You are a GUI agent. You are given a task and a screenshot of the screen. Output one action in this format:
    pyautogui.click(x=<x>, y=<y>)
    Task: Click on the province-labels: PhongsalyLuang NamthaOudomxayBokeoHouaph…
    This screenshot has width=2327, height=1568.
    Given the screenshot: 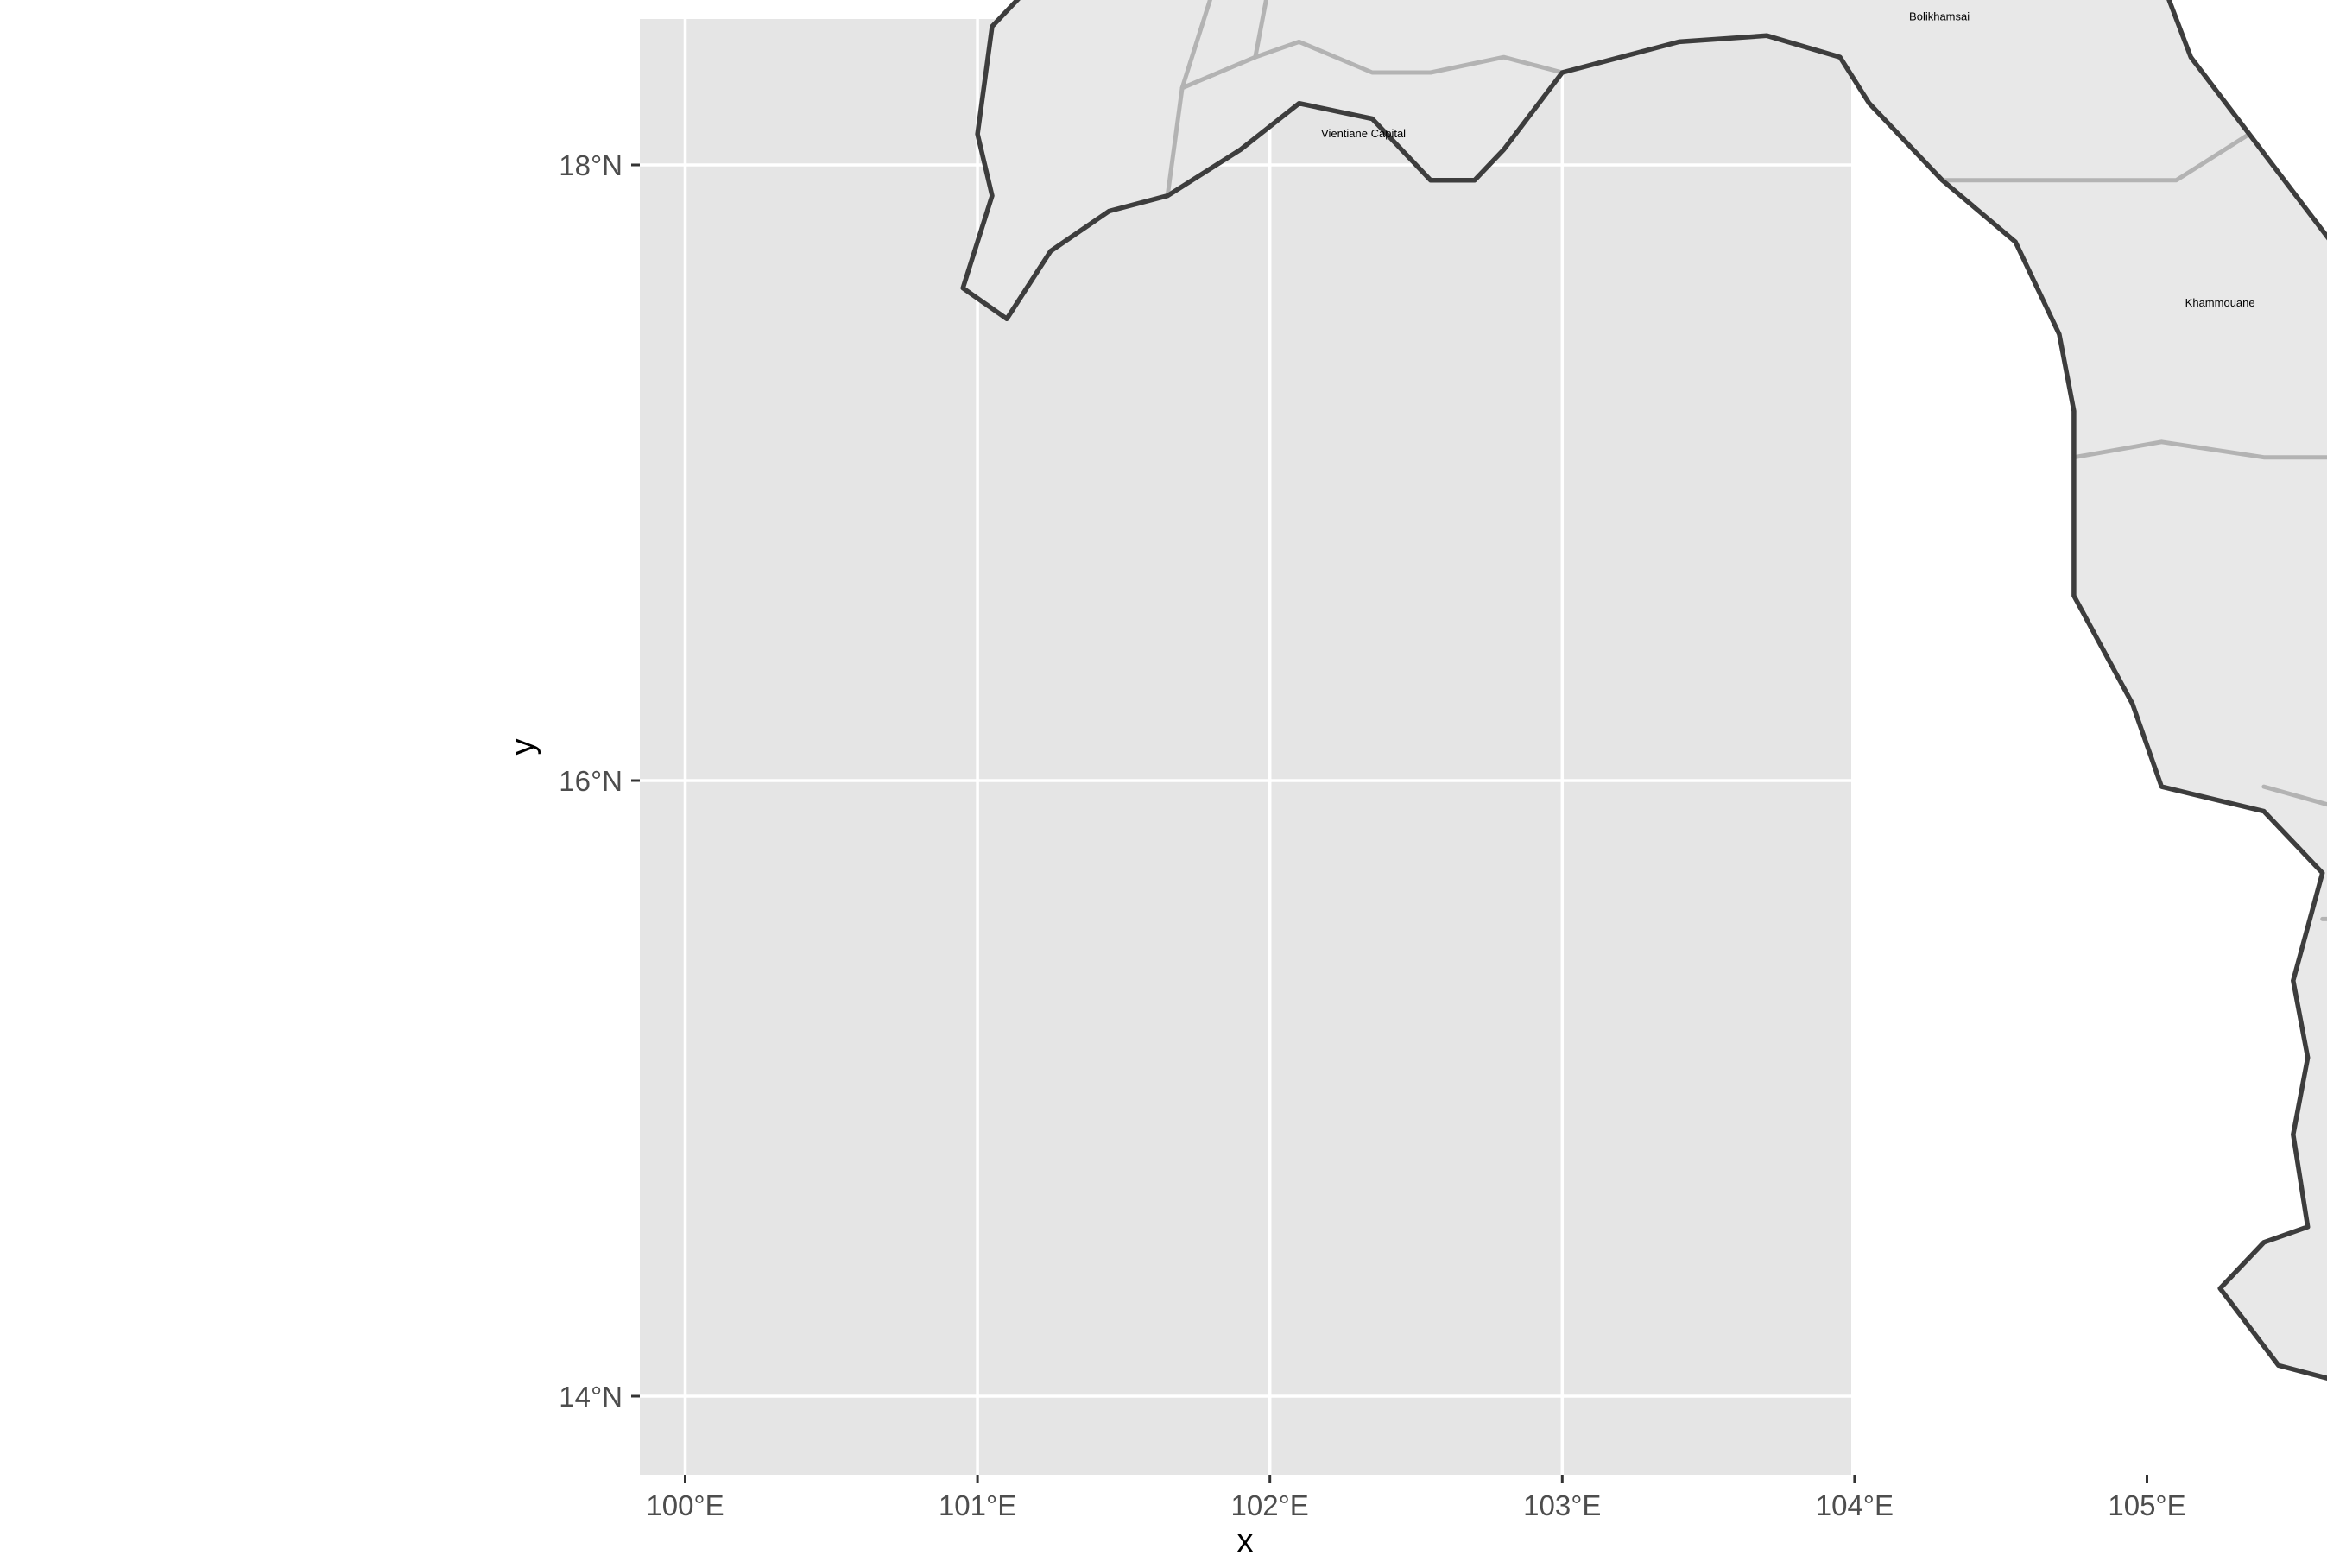 What is the action you would take?
    pyautogui.click(x=1788, y=159)
    